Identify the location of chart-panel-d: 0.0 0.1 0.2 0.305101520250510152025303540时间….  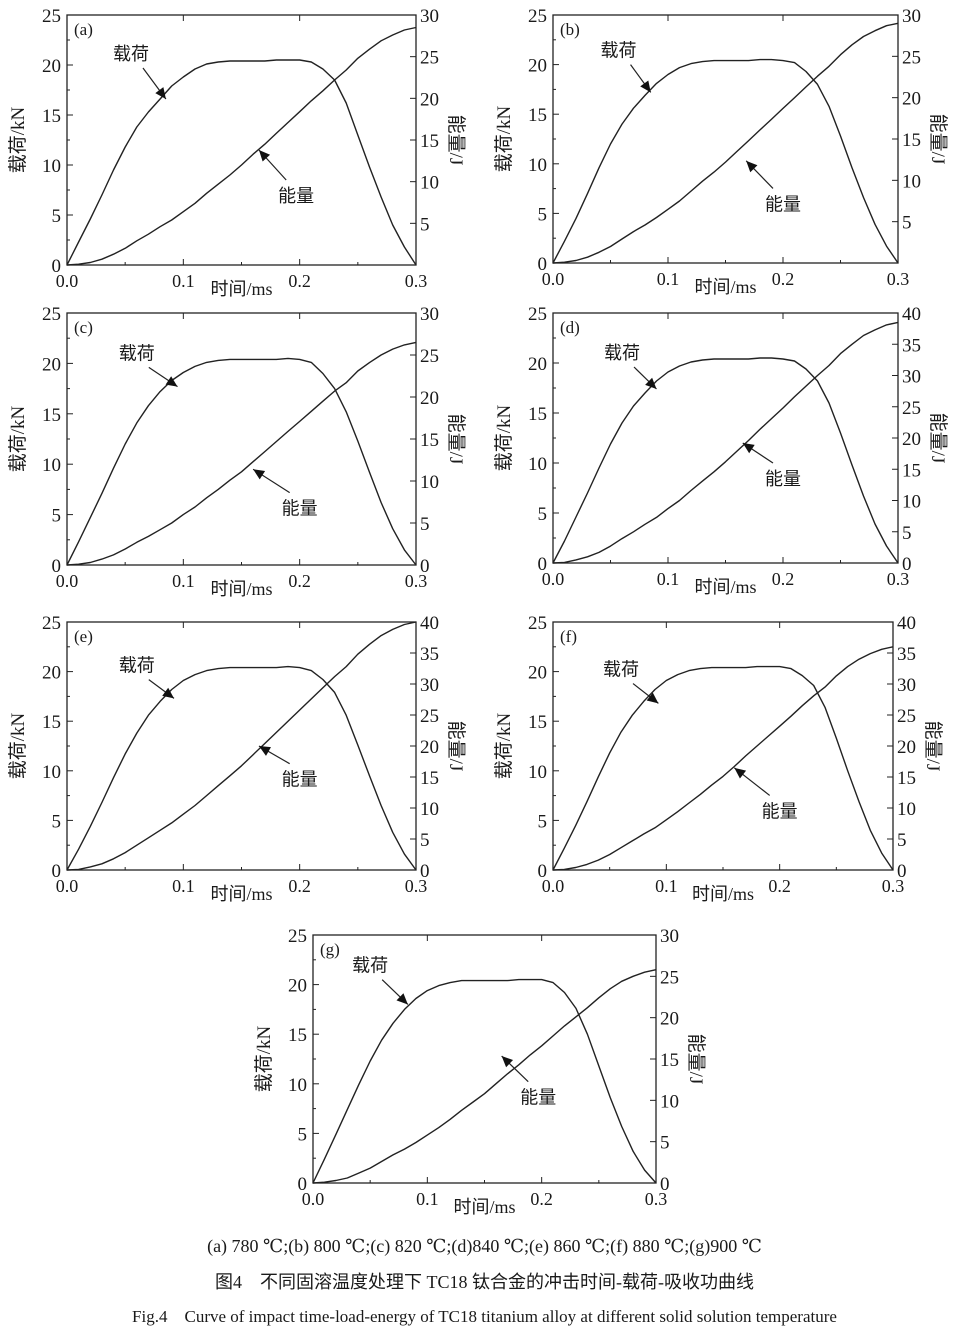
(721, 450).